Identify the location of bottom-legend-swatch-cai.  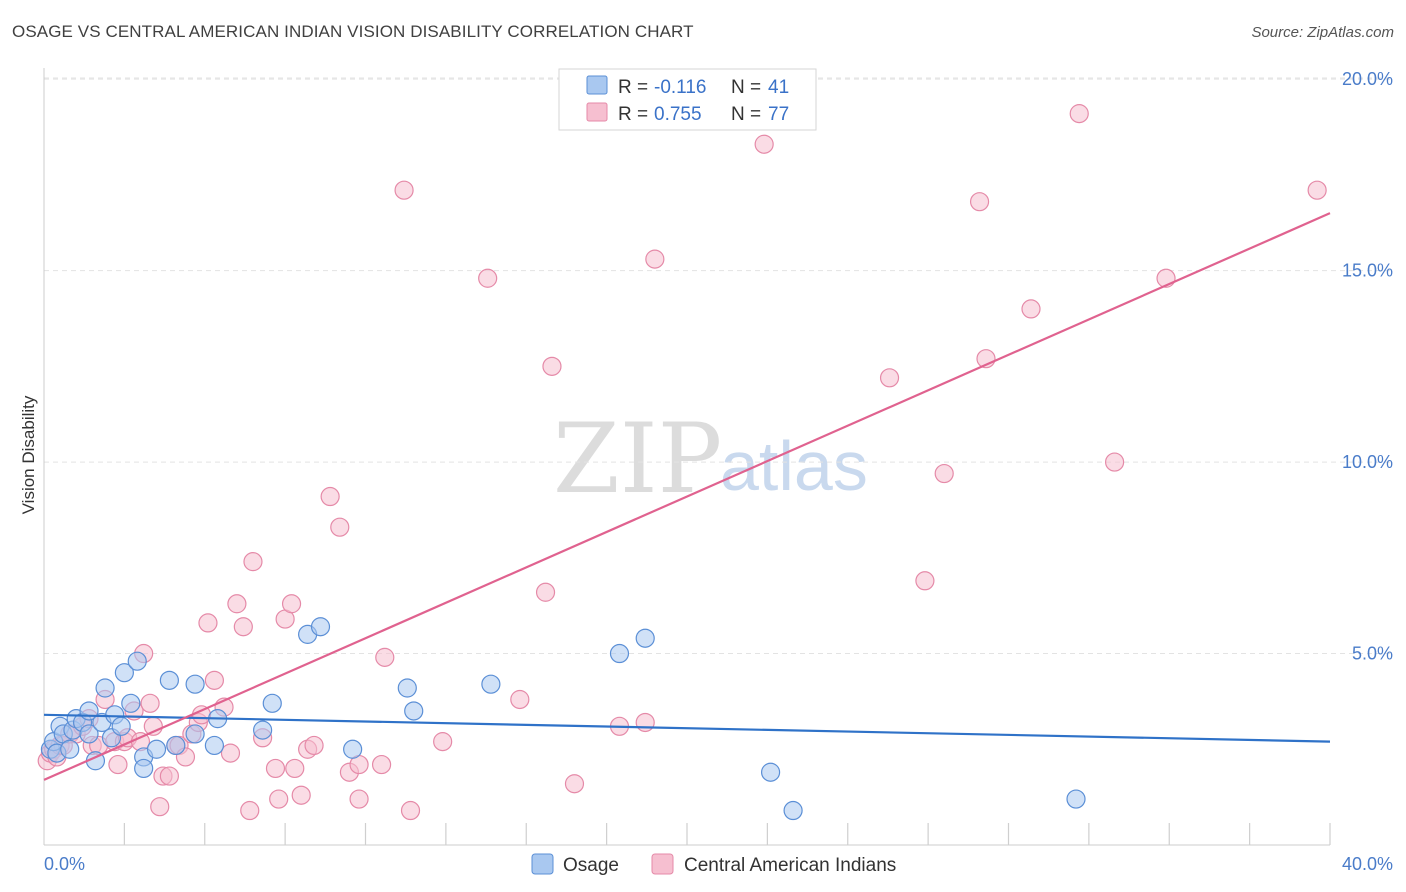
(662, 864).